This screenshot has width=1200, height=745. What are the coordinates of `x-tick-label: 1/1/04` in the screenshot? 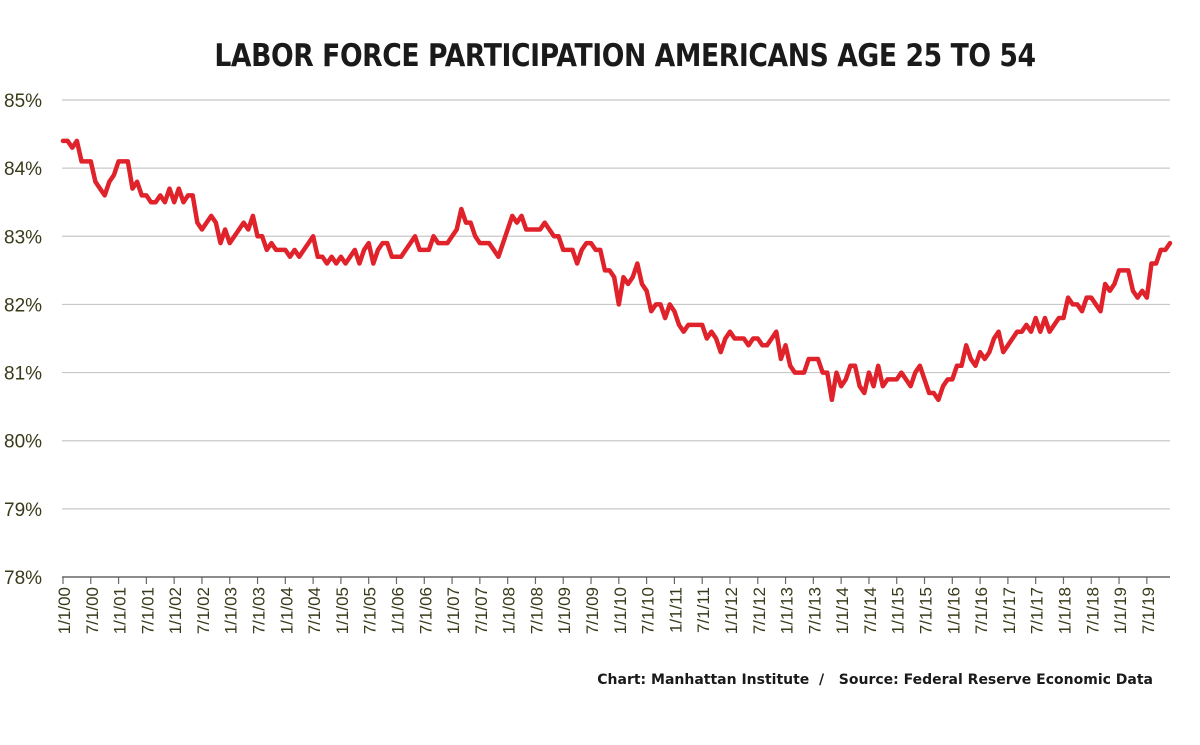 It's located at (286, 610).